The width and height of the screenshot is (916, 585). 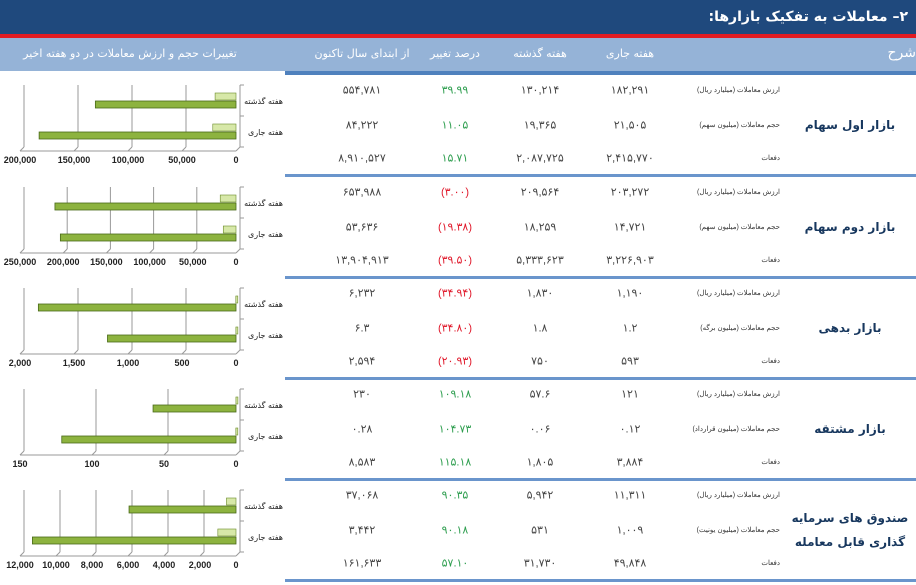 What do you see at coordinates (56, 565) in the screenshot?
I see `x-tick-label: 10,000` at bounding box center [56, 565].